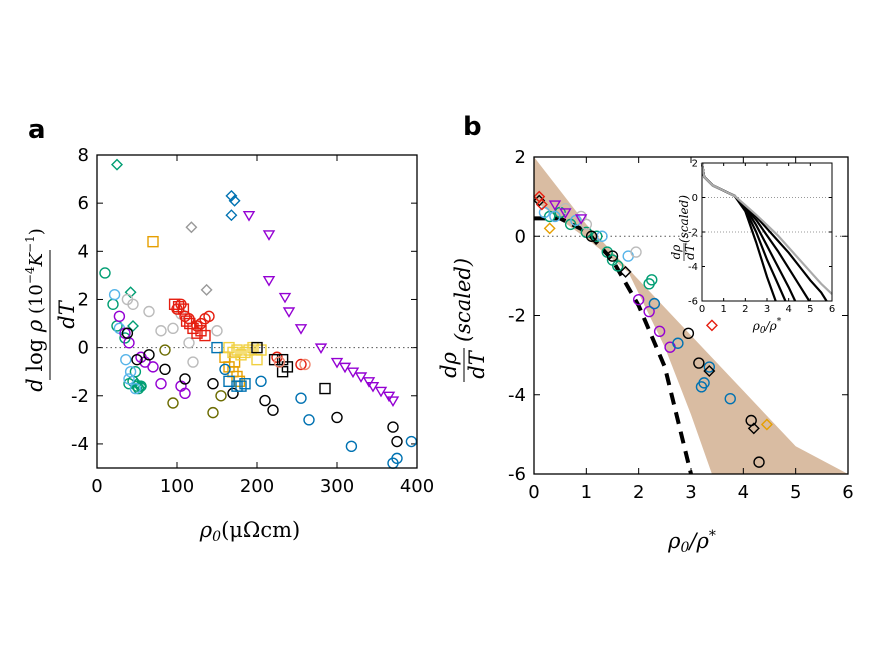  What do you see at coordinates (177, 486) in the screenshot?
I see `x-tick-label: 100` at bounding box center [177, 486].